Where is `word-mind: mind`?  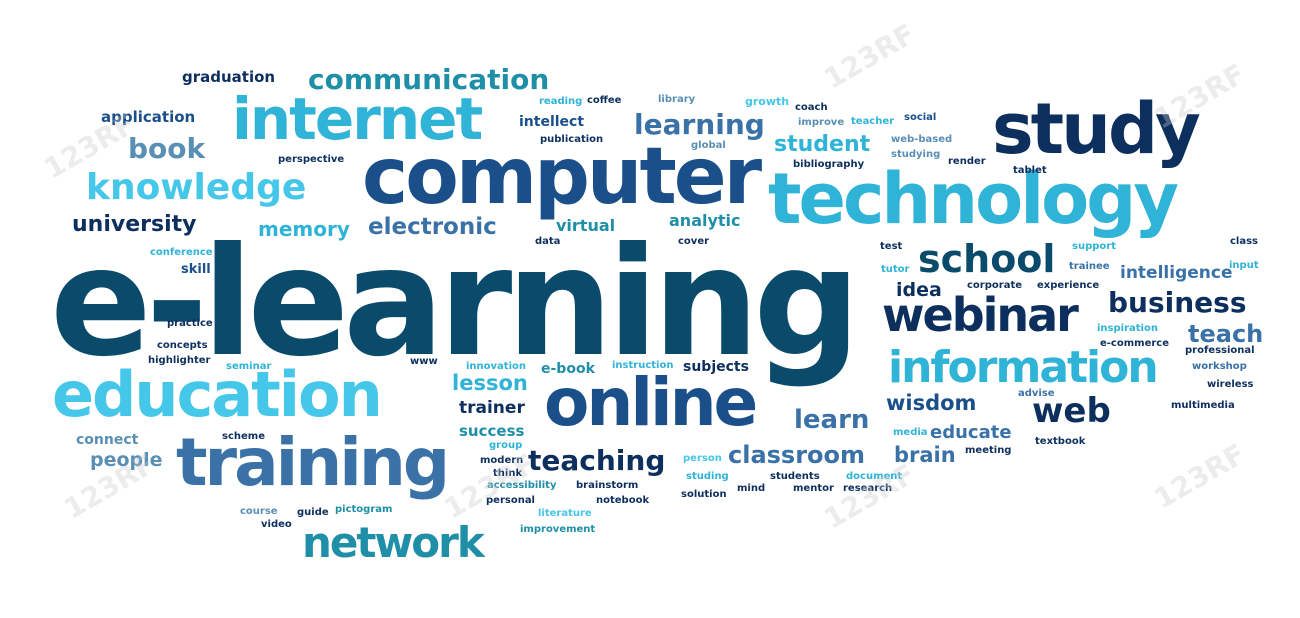
word-mind: mind is located at coordinates (751, 488).